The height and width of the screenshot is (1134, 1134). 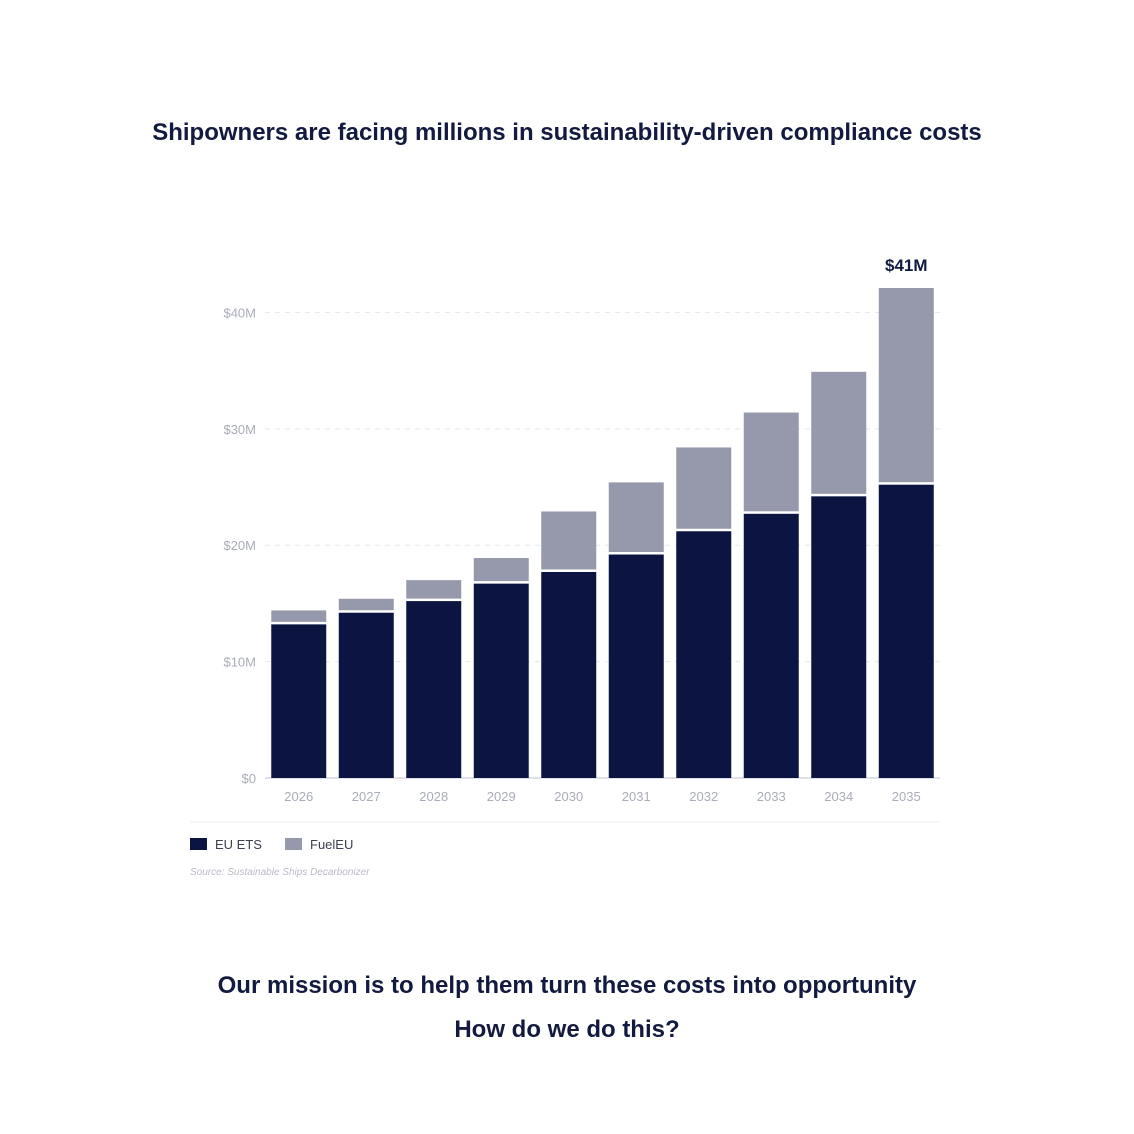 What do you see at coordinates (636, 666) in the screenshot?
I see `bar-eu-ets-2031` at bounding box center [636, 666].